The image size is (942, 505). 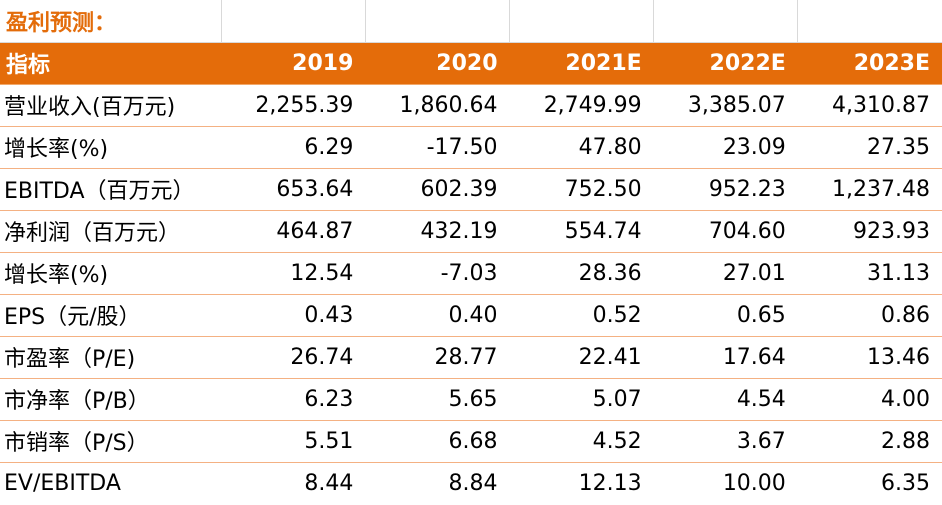 What do you see at coordinates (581, 189) in the screenshot?
I see `table-cell: 752.50` at bounding box center [581, 189].